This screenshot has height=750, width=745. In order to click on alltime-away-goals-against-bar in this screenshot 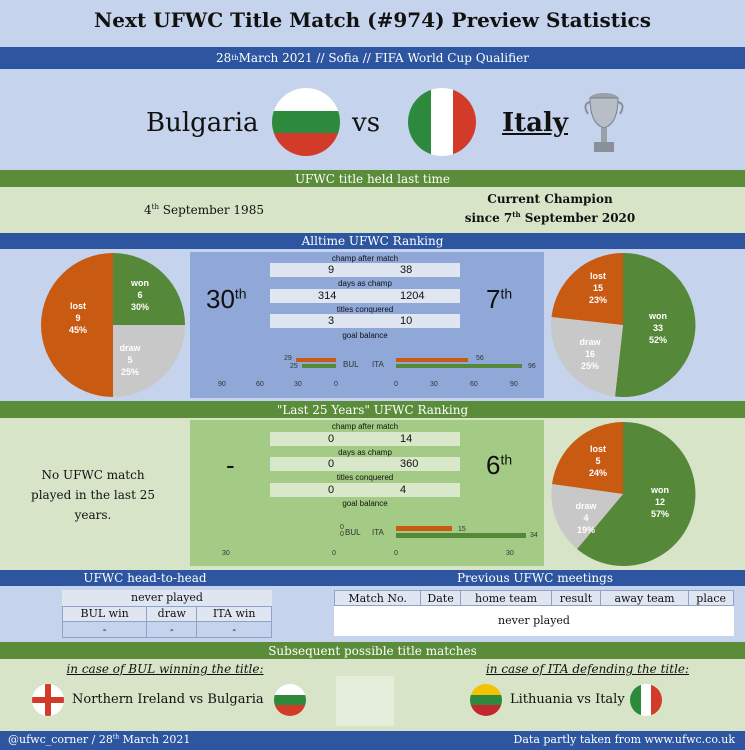, I will do `click(459, 366)`.